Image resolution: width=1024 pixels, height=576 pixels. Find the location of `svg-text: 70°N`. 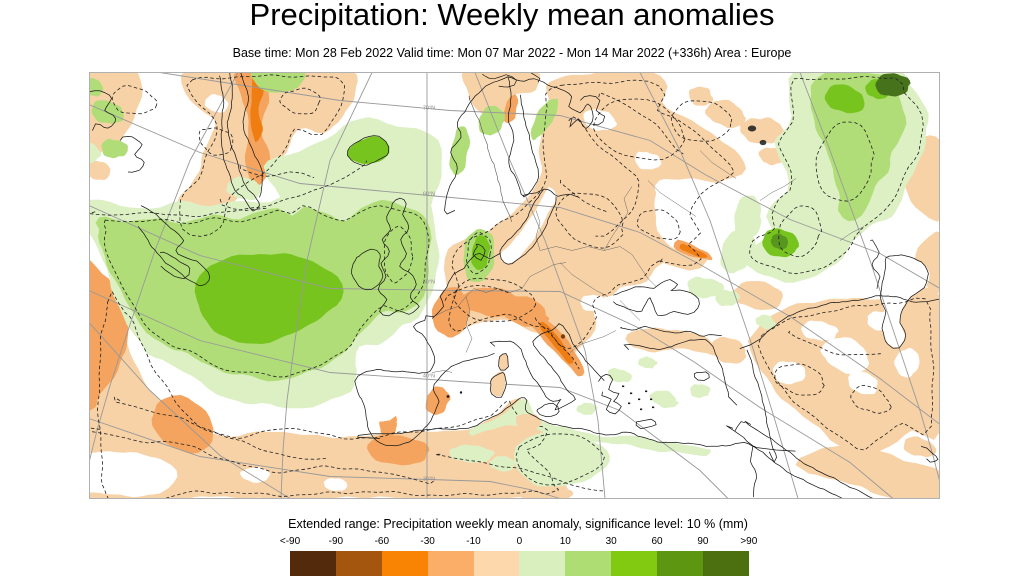

svg-text: 70°N is located at coordinates (429, 108).